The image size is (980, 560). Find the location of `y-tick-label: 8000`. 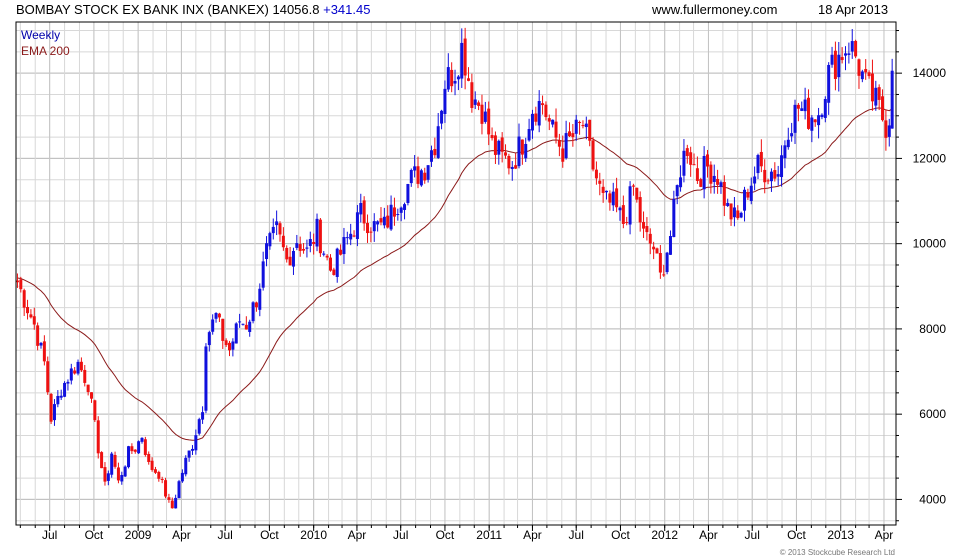

y-tick-label: 8000 is located at coordinates (932, 329).